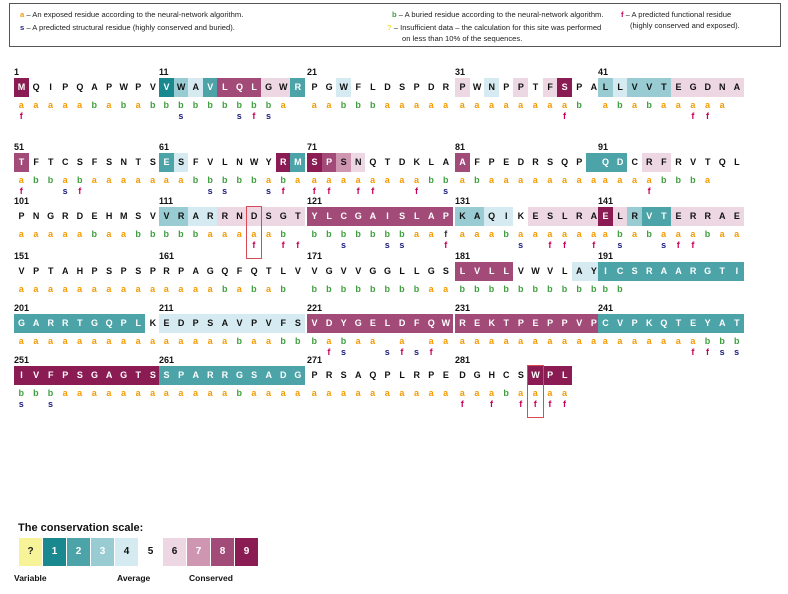 This screenshot has width=788, height=594. I want to click on residue-cell: M, so click(298, 162).